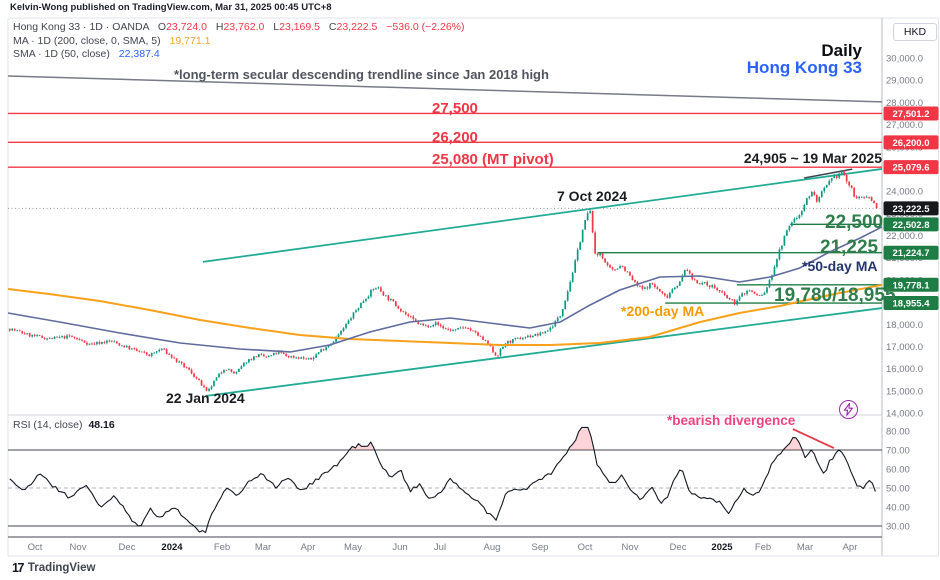 The image size is (940, 580). What do you see at coordinates (455, 137) in the screenshot?
I see `annotation-level-26200: 26,200` at bounding box center [455, 137].